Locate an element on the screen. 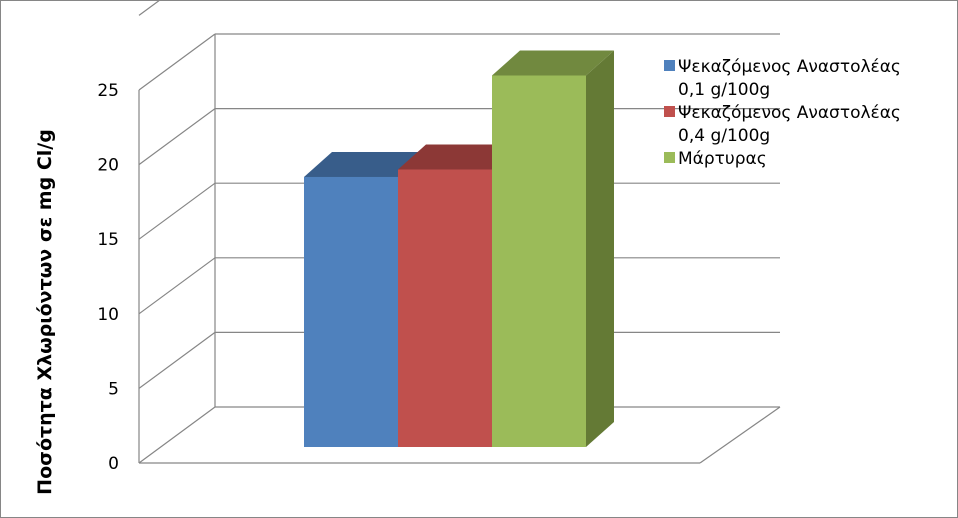 This screenshot has width=958, height=518. legend-label: 0,1 g/100g is located at coordinates (724, 90).